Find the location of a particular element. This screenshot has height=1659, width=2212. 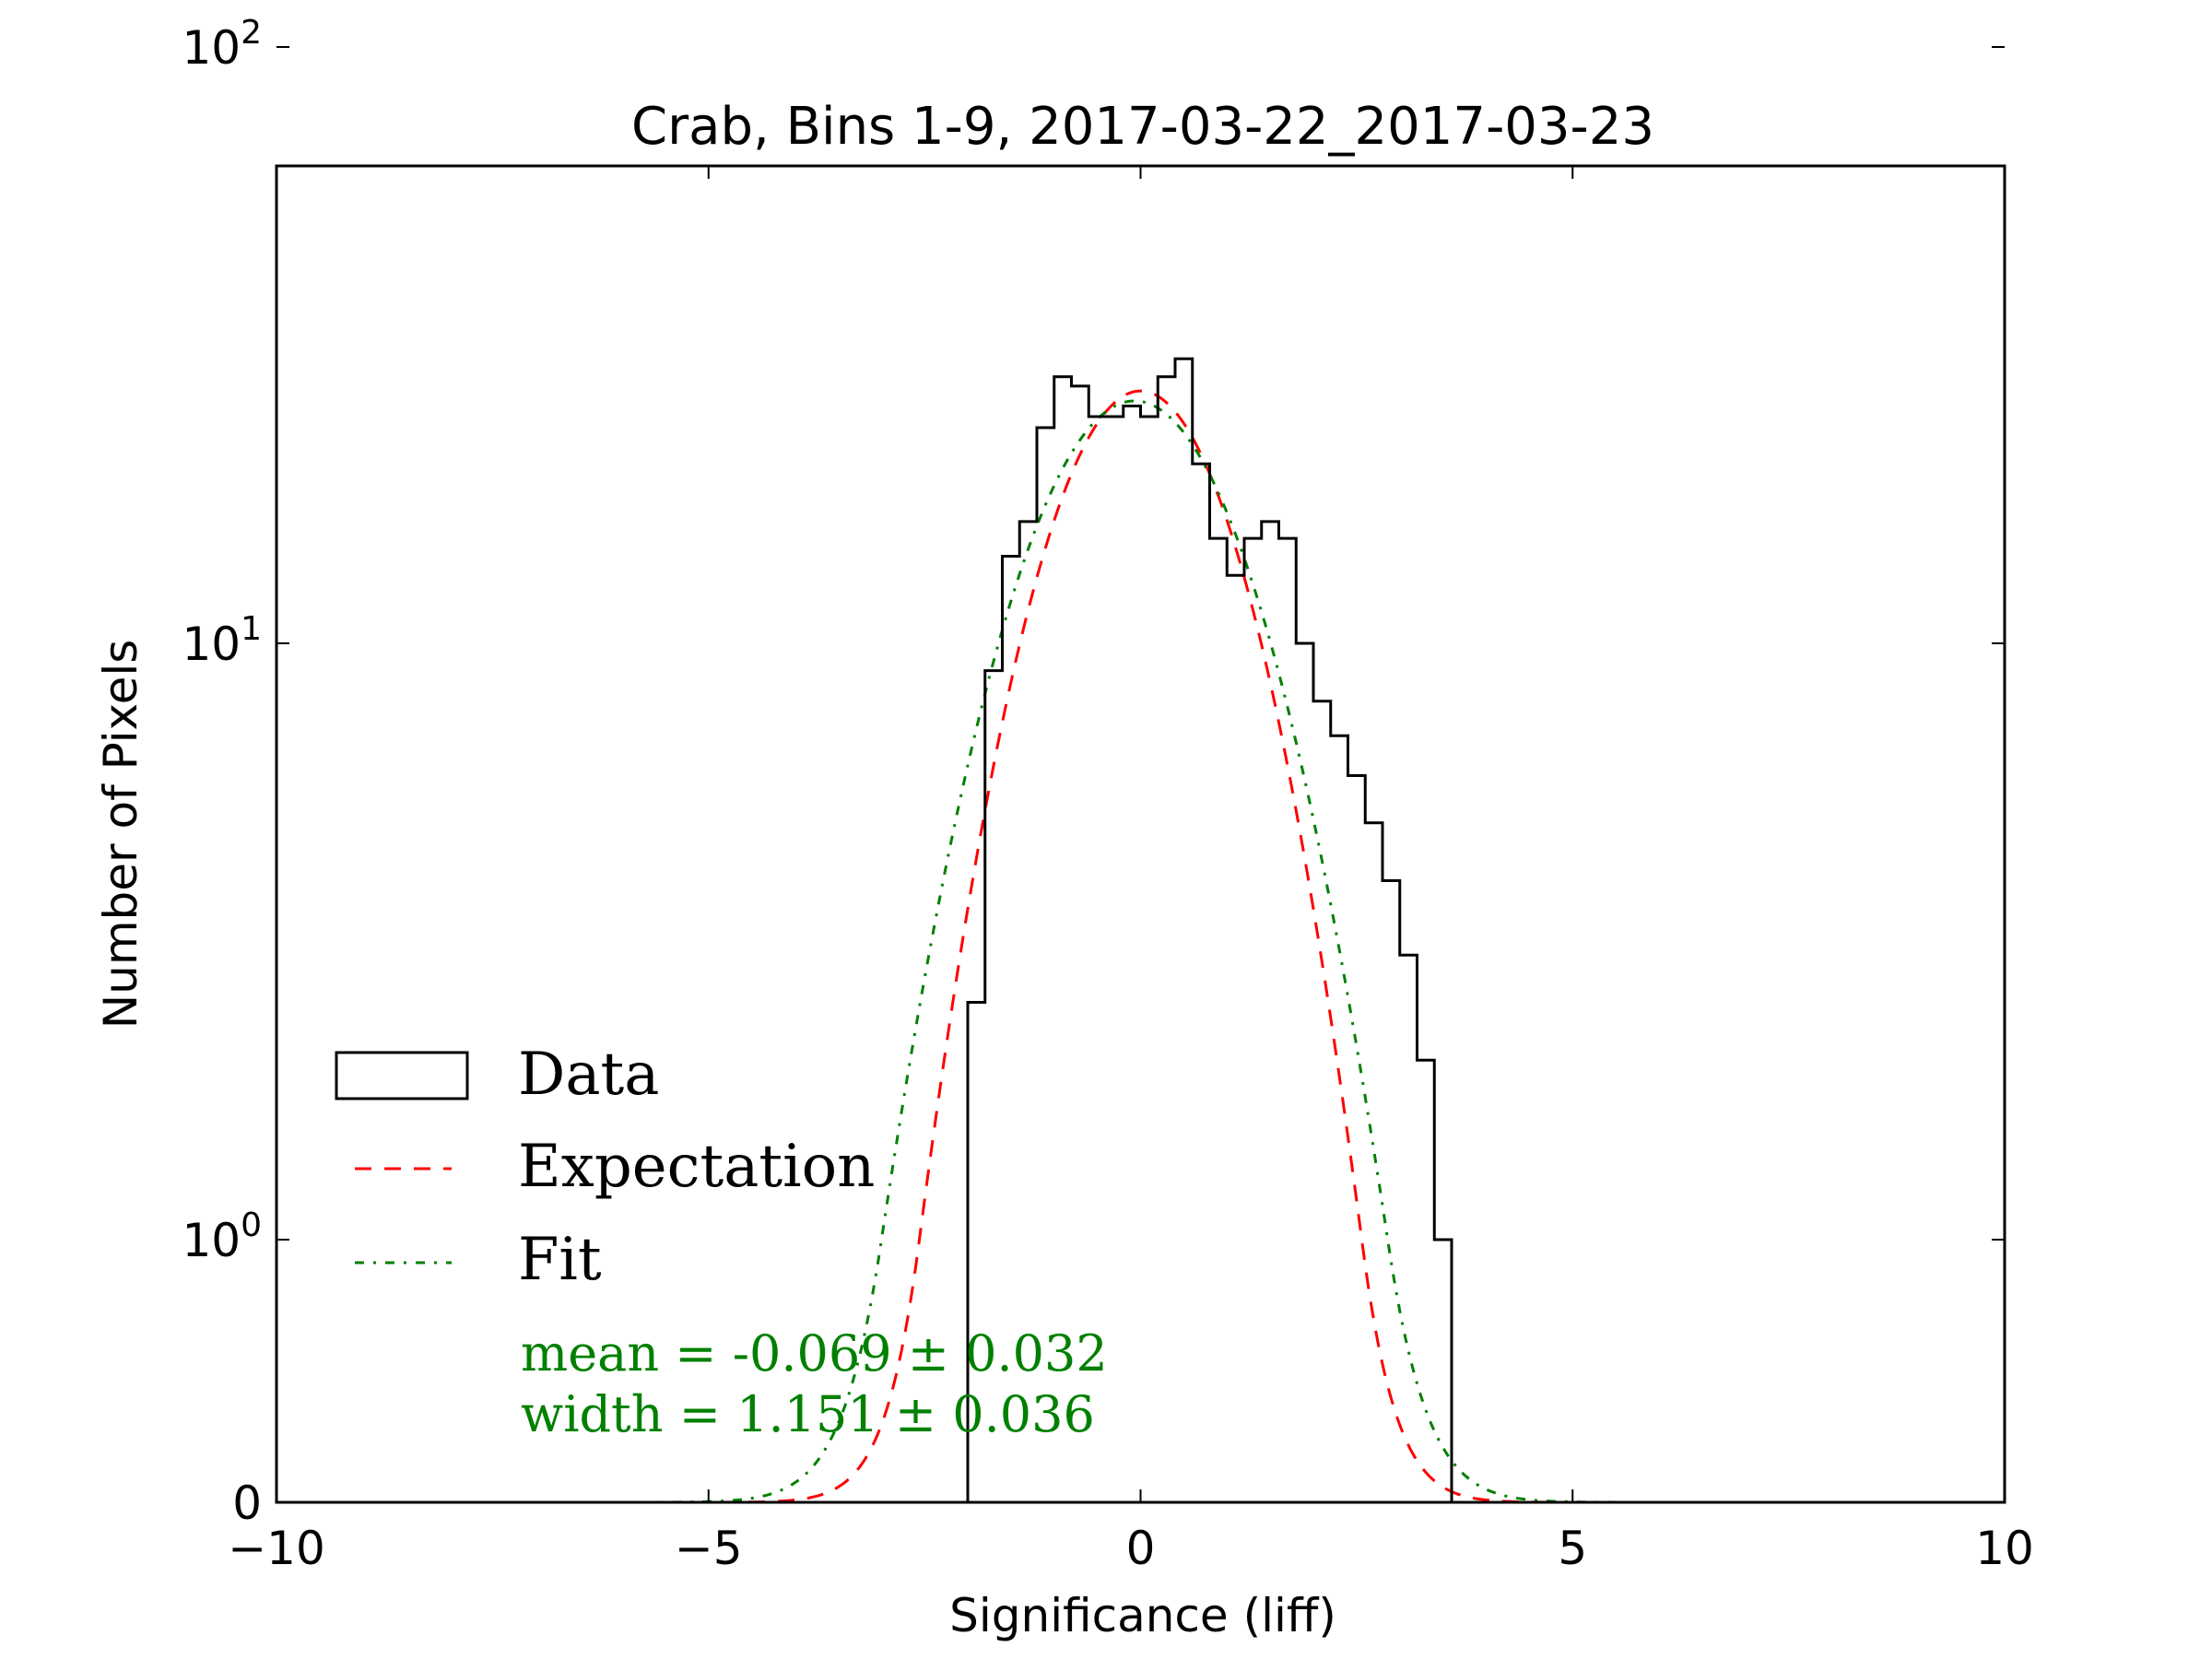

x-tick-label: 0 is located at coordinates (1141, 1548).